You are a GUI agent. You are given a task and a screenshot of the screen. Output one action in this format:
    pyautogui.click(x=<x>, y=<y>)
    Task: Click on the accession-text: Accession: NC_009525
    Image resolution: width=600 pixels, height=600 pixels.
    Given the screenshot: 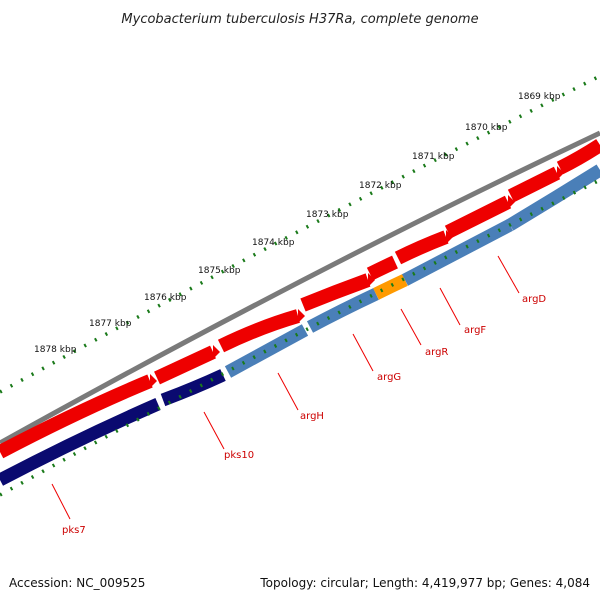 What is the action you would take?
    pyautogui.click(x=77, y=583)
    